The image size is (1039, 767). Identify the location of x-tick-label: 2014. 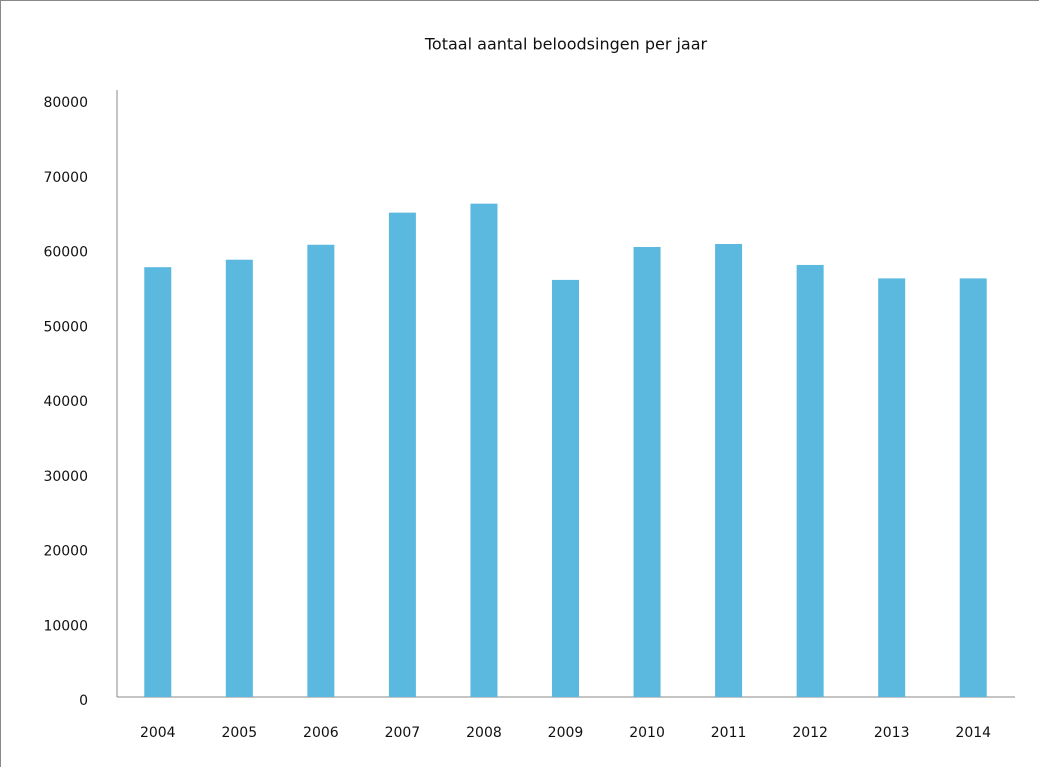
(973, 733).